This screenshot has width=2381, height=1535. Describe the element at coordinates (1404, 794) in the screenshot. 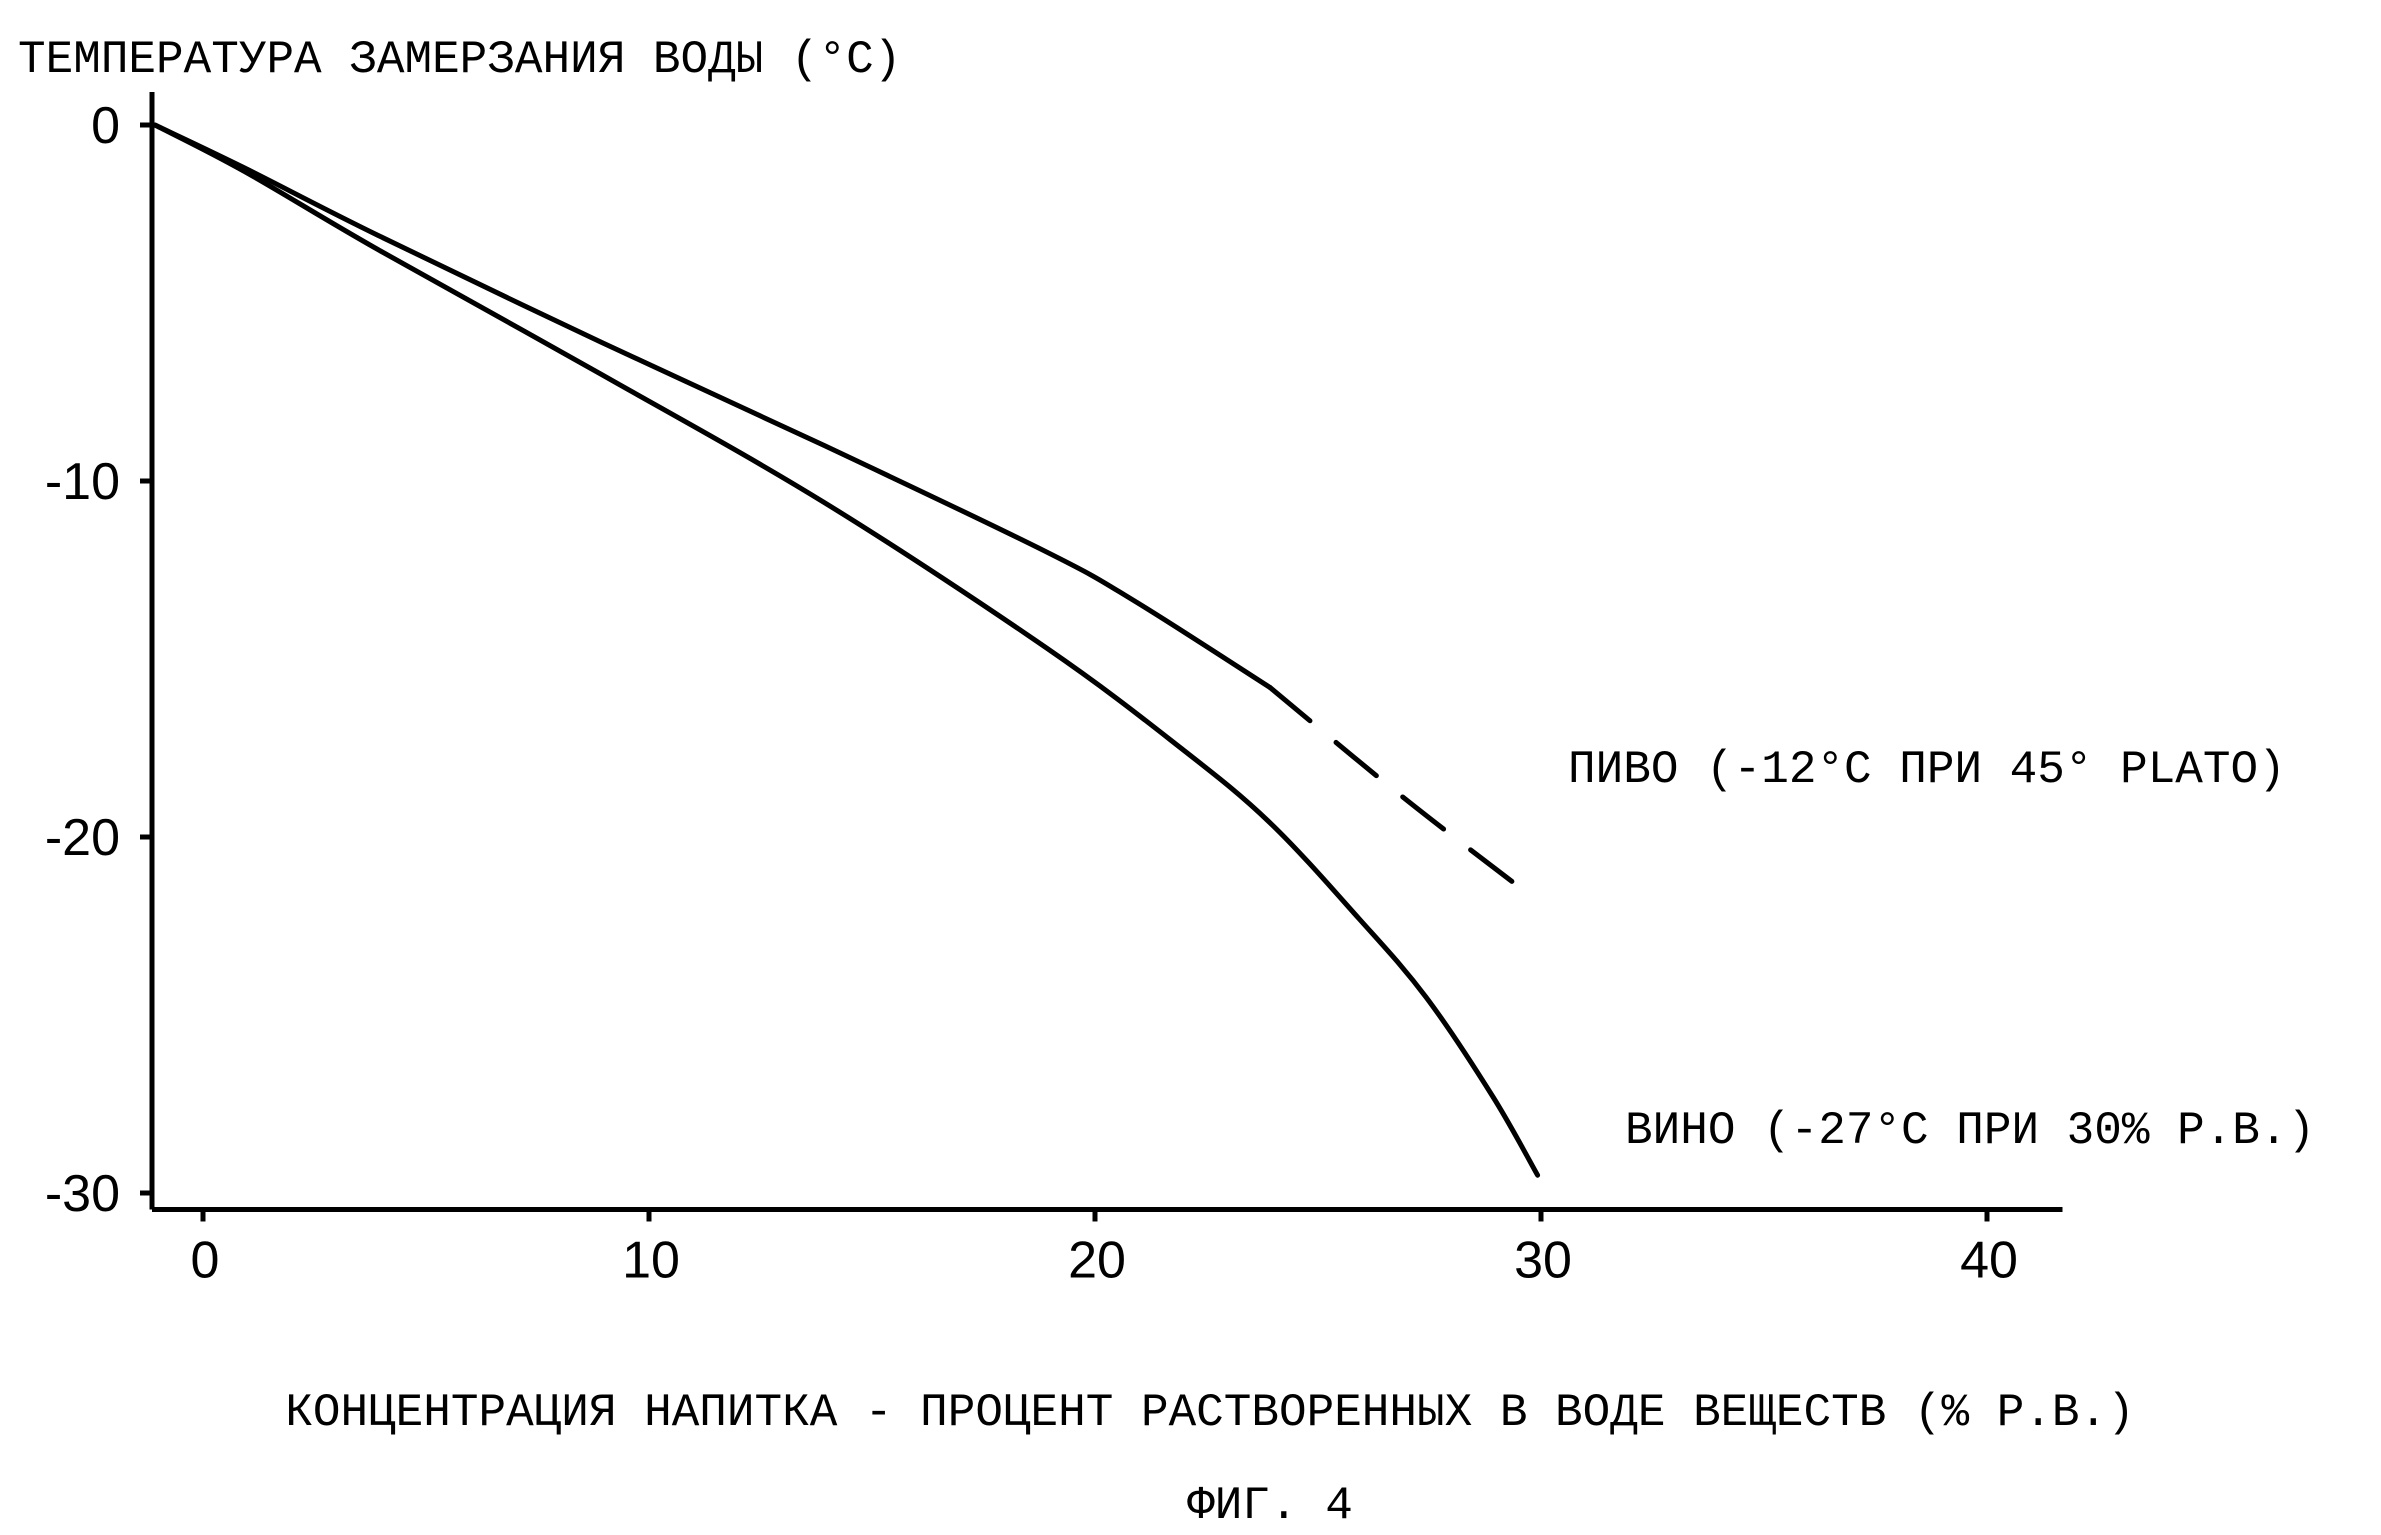

I see `beer-curve-dashed` at that location.